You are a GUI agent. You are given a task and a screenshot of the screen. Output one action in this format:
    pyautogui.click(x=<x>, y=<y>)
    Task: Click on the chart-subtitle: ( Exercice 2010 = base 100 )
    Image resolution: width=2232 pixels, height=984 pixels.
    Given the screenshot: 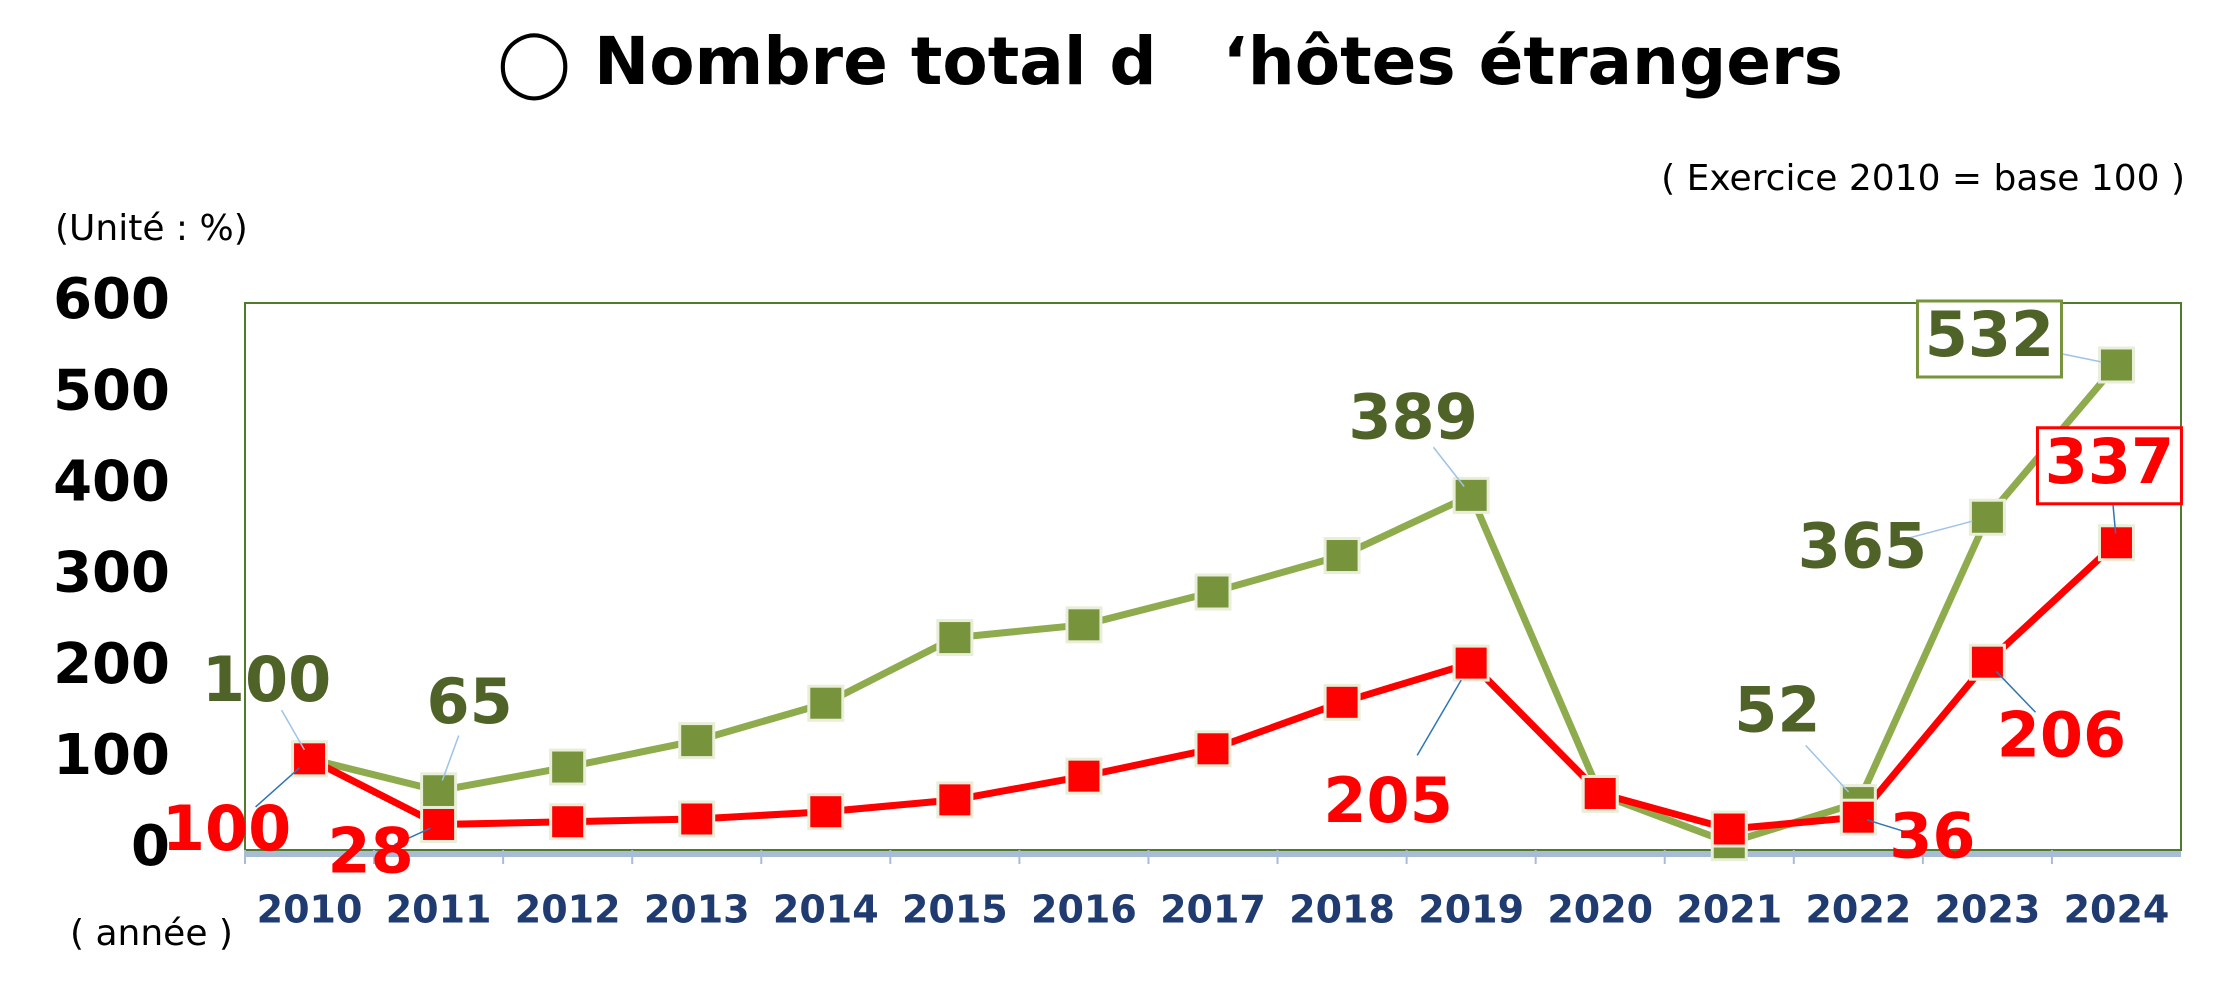 What is the action you would take?
    pyautogui.click(x=1923, y=178)
    